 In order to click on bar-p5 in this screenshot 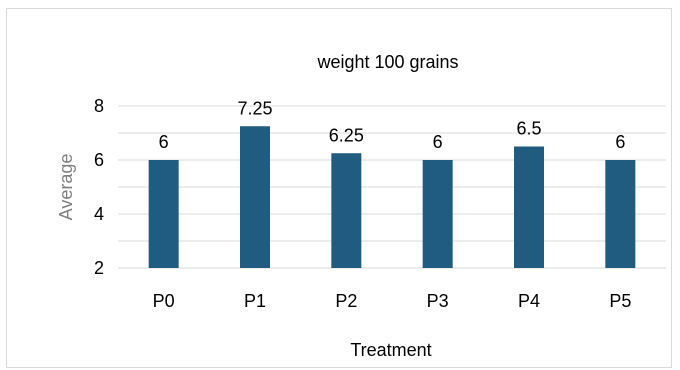, I will do `click(620, 214)`.